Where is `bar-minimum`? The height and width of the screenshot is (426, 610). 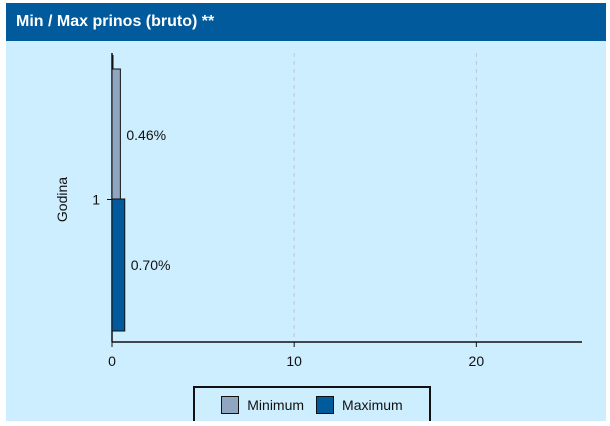 bar-minimum is located at coordinates (116, 135).